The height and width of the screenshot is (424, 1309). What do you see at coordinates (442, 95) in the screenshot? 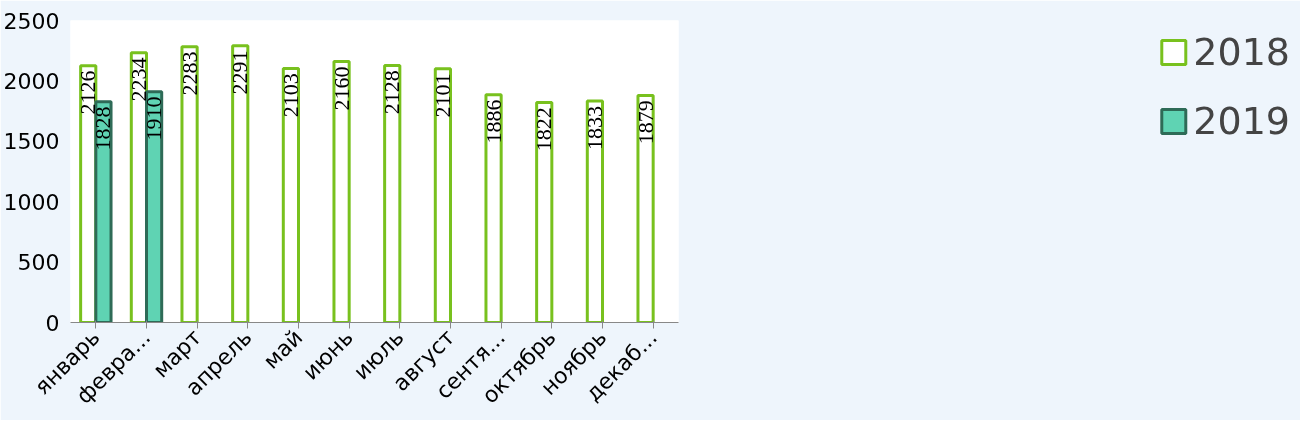
I see `data-label: 2101` at bounding box center [442, 95].